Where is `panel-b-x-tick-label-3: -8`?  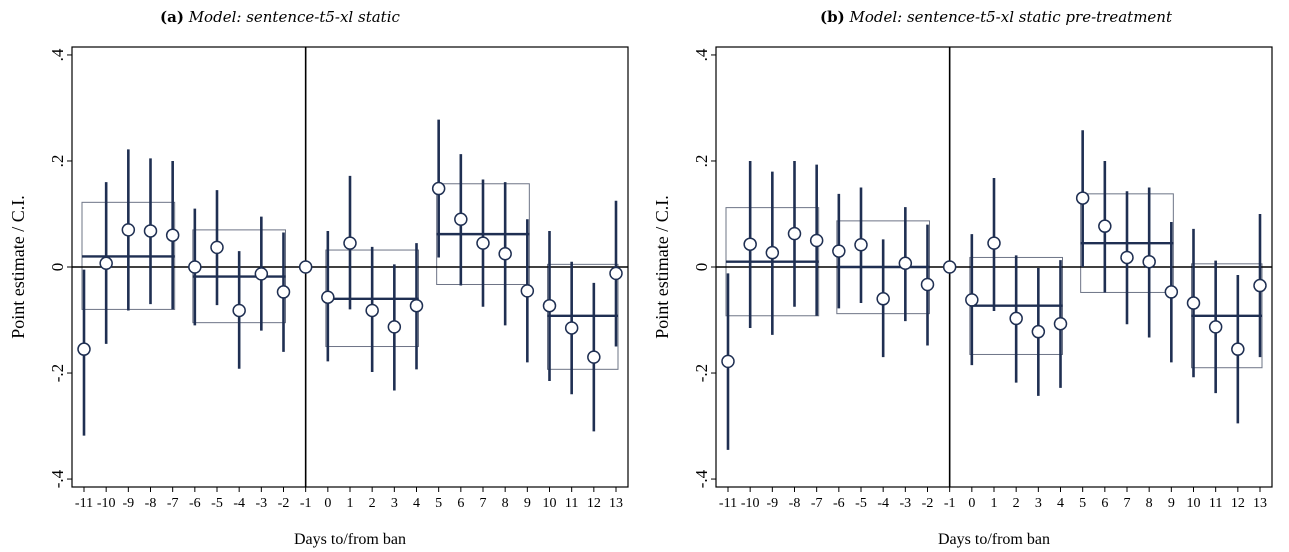
panel-b-x-tick-label-3: -8 is located at coordinates (795, 503).